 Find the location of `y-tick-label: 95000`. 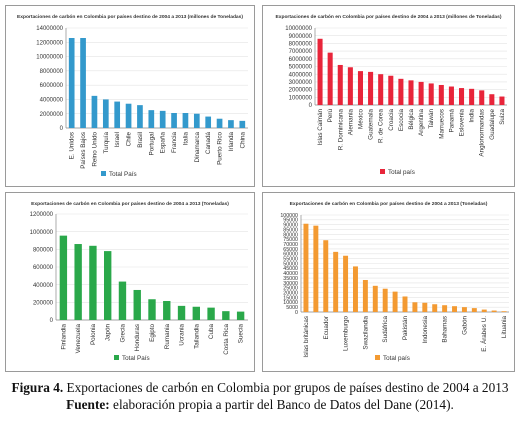

y-tick-label: 95000 is located at coordinates (290, 221).